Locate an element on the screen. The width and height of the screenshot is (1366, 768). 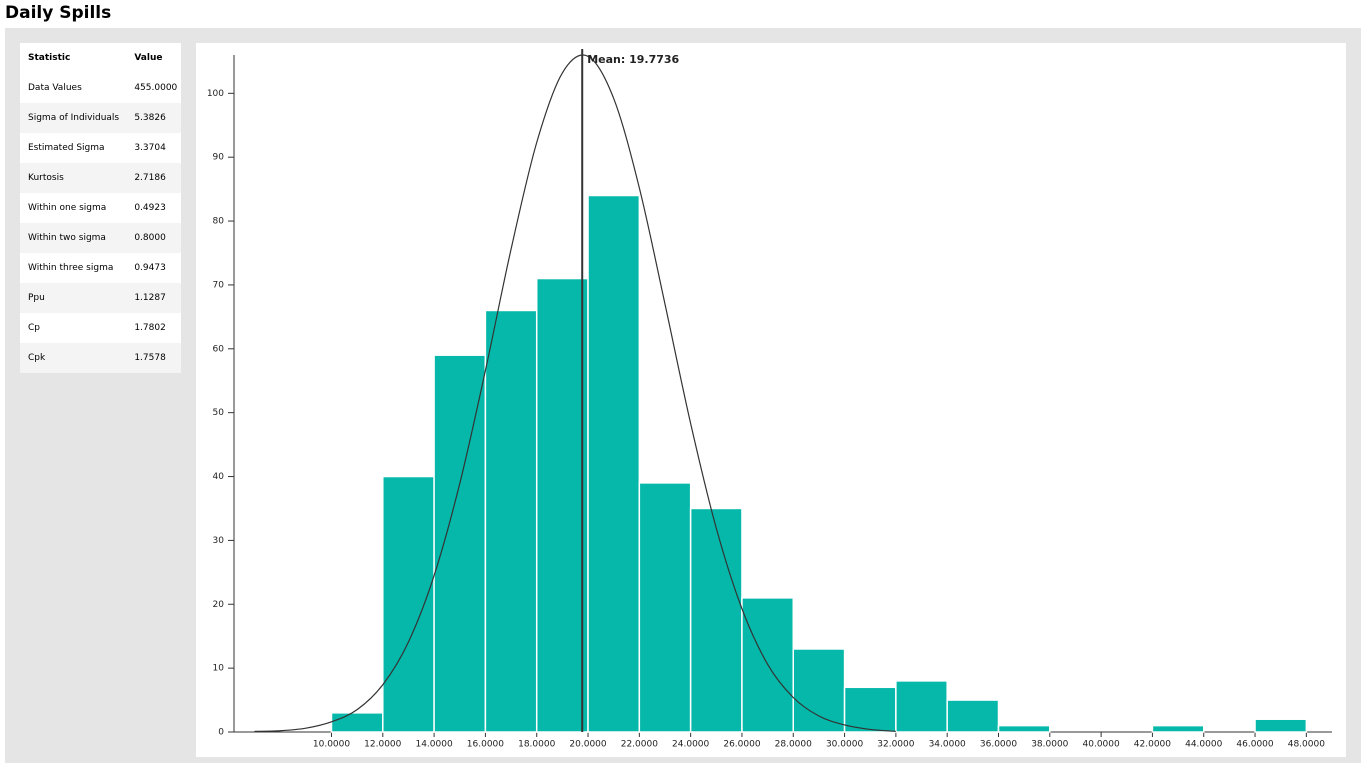
y-tick-label: 60 is located at coordinates (219, 349).